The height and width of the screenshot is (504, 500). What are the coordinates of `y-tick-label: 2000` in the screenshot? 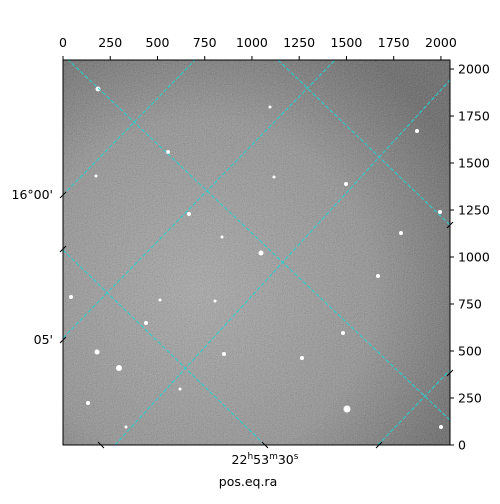 It's located at (474, 69).